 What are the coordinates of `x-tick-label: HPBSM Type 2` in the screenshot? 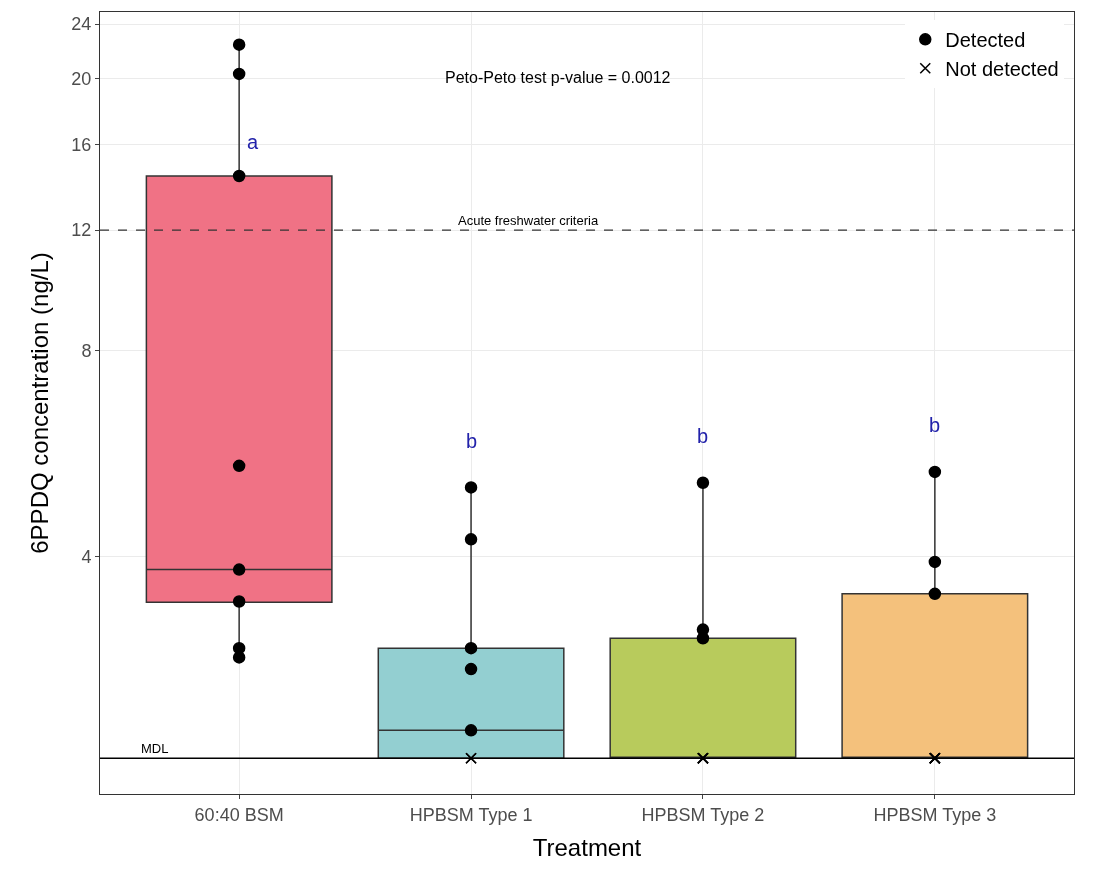 It's located at (703, 814).